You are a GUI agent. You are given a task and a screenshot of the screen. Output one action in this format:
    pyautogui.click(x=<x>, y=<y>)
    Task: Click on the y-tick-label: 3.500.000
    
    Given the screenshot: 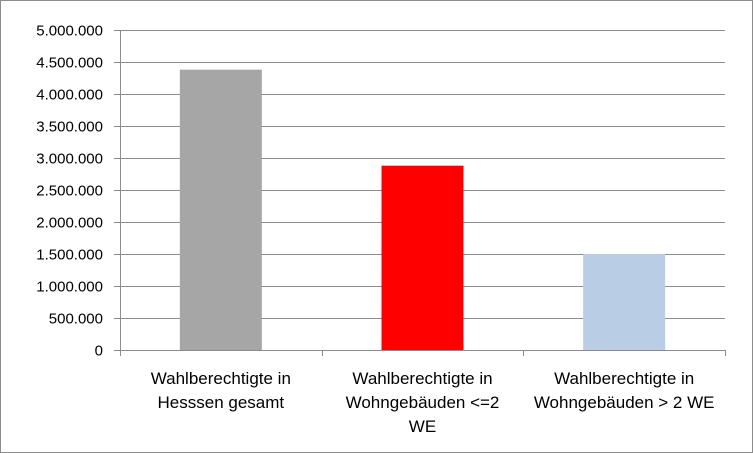 What is the action you would take?
    pyautogui.click(x=69, y=127)
    